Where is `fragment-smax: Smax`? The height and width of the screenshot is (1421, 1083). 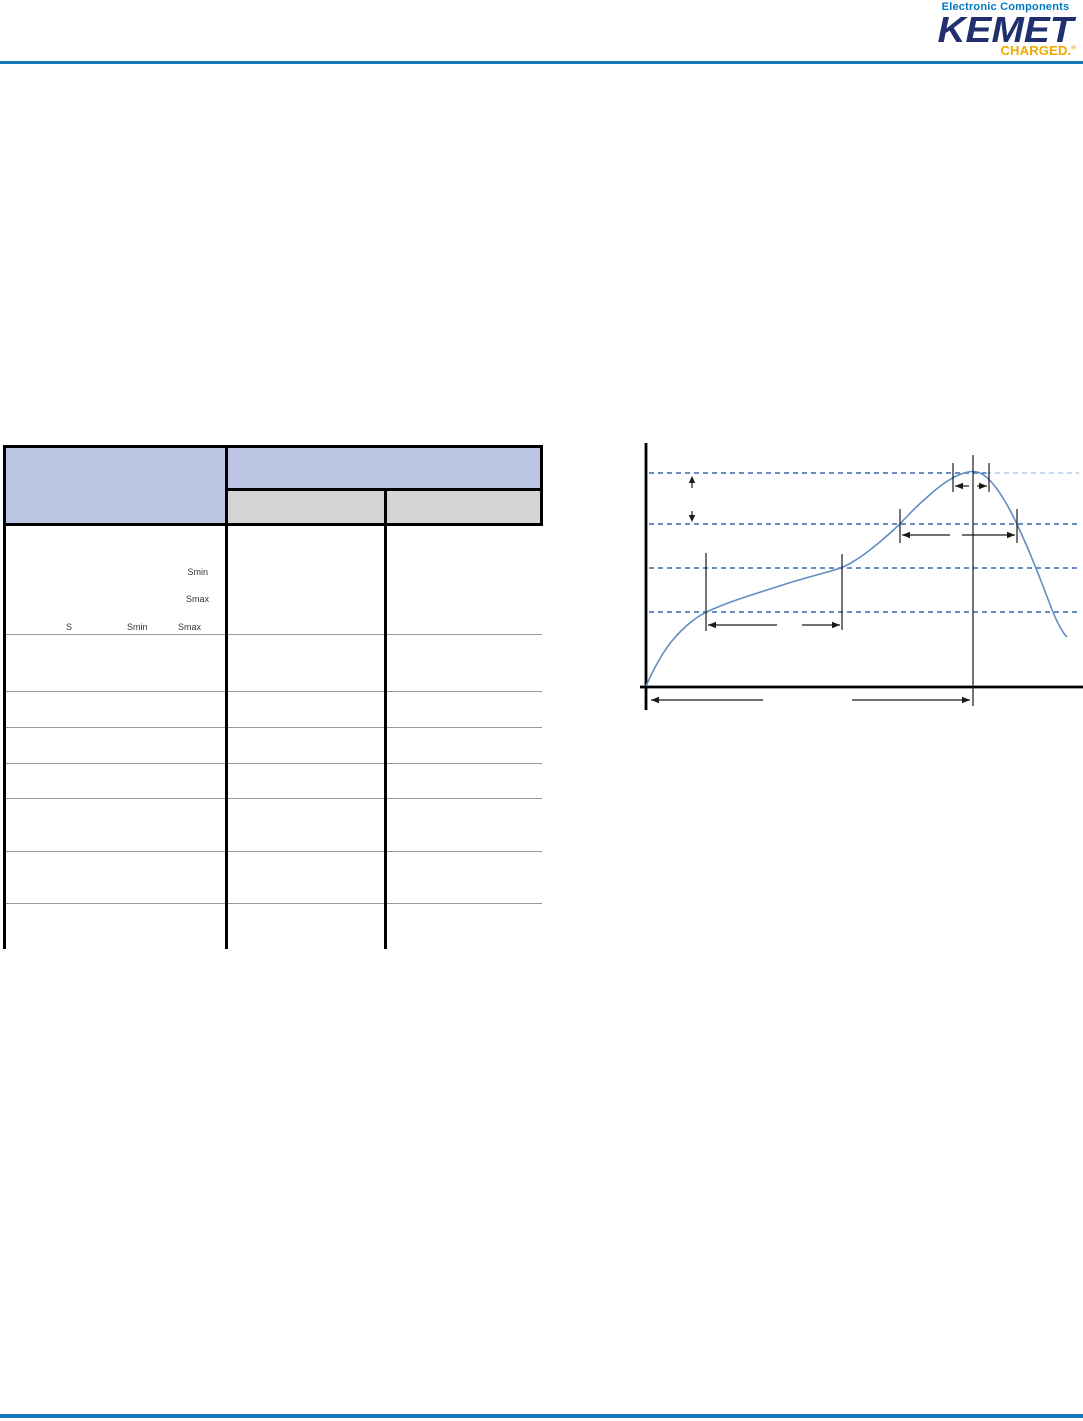 fragment-smax: Smax is located at coordinates (197, 599).